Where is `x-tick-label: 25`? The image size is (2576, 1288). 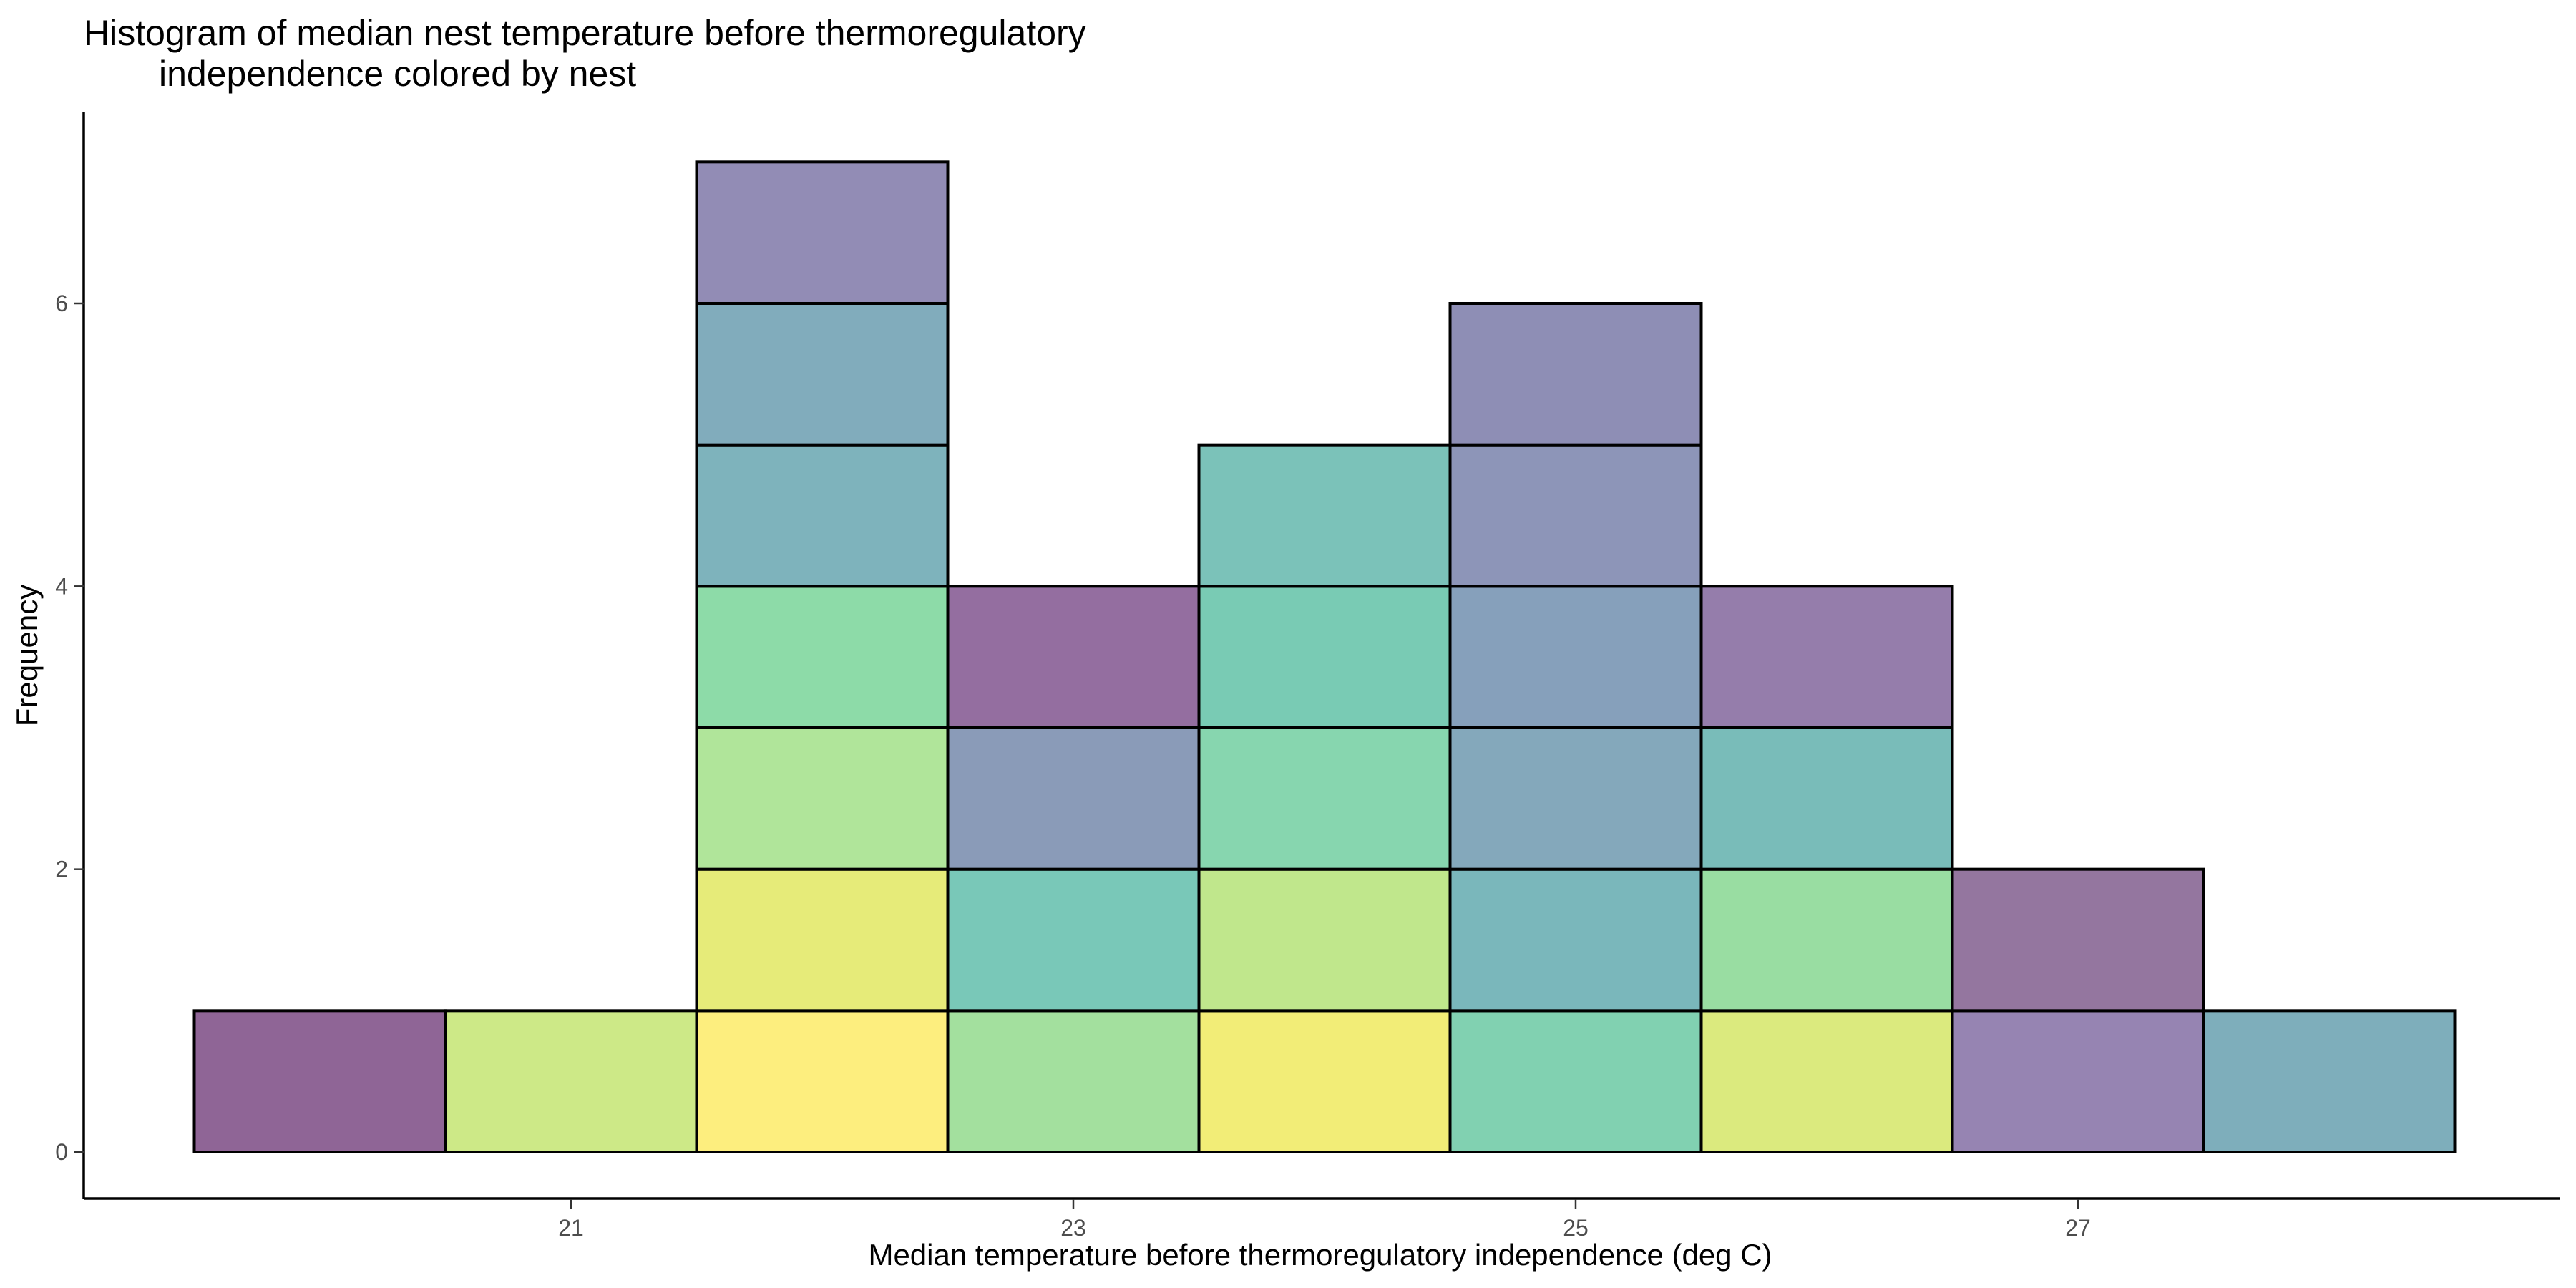 x-tick-label: 25 is located at coordinates (1576, 1228).